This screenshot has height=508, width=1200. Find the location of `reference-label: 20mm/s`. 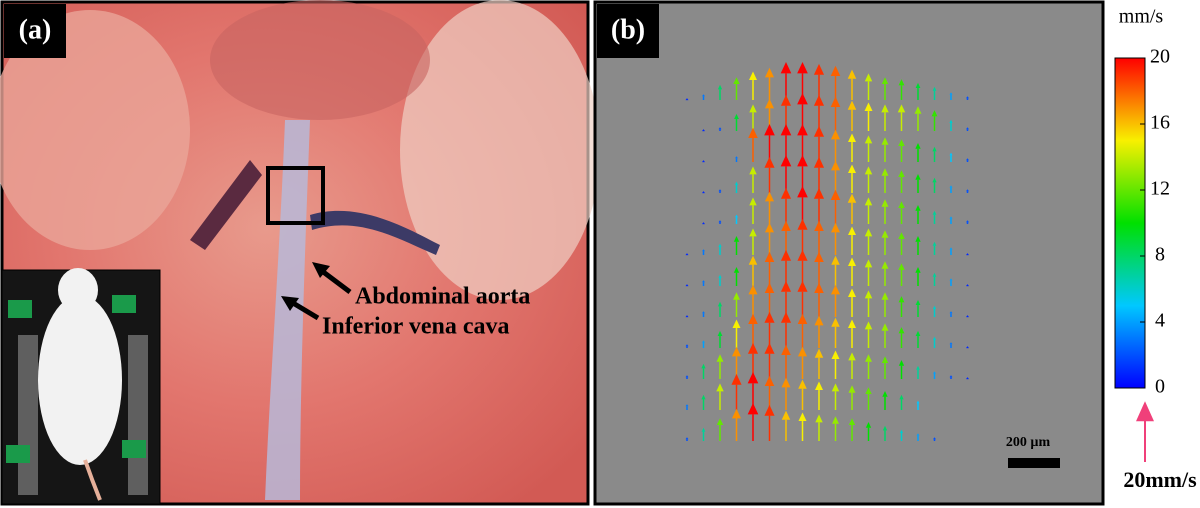

reference-label: 20mm/s is located at coordinates (1160, 479).